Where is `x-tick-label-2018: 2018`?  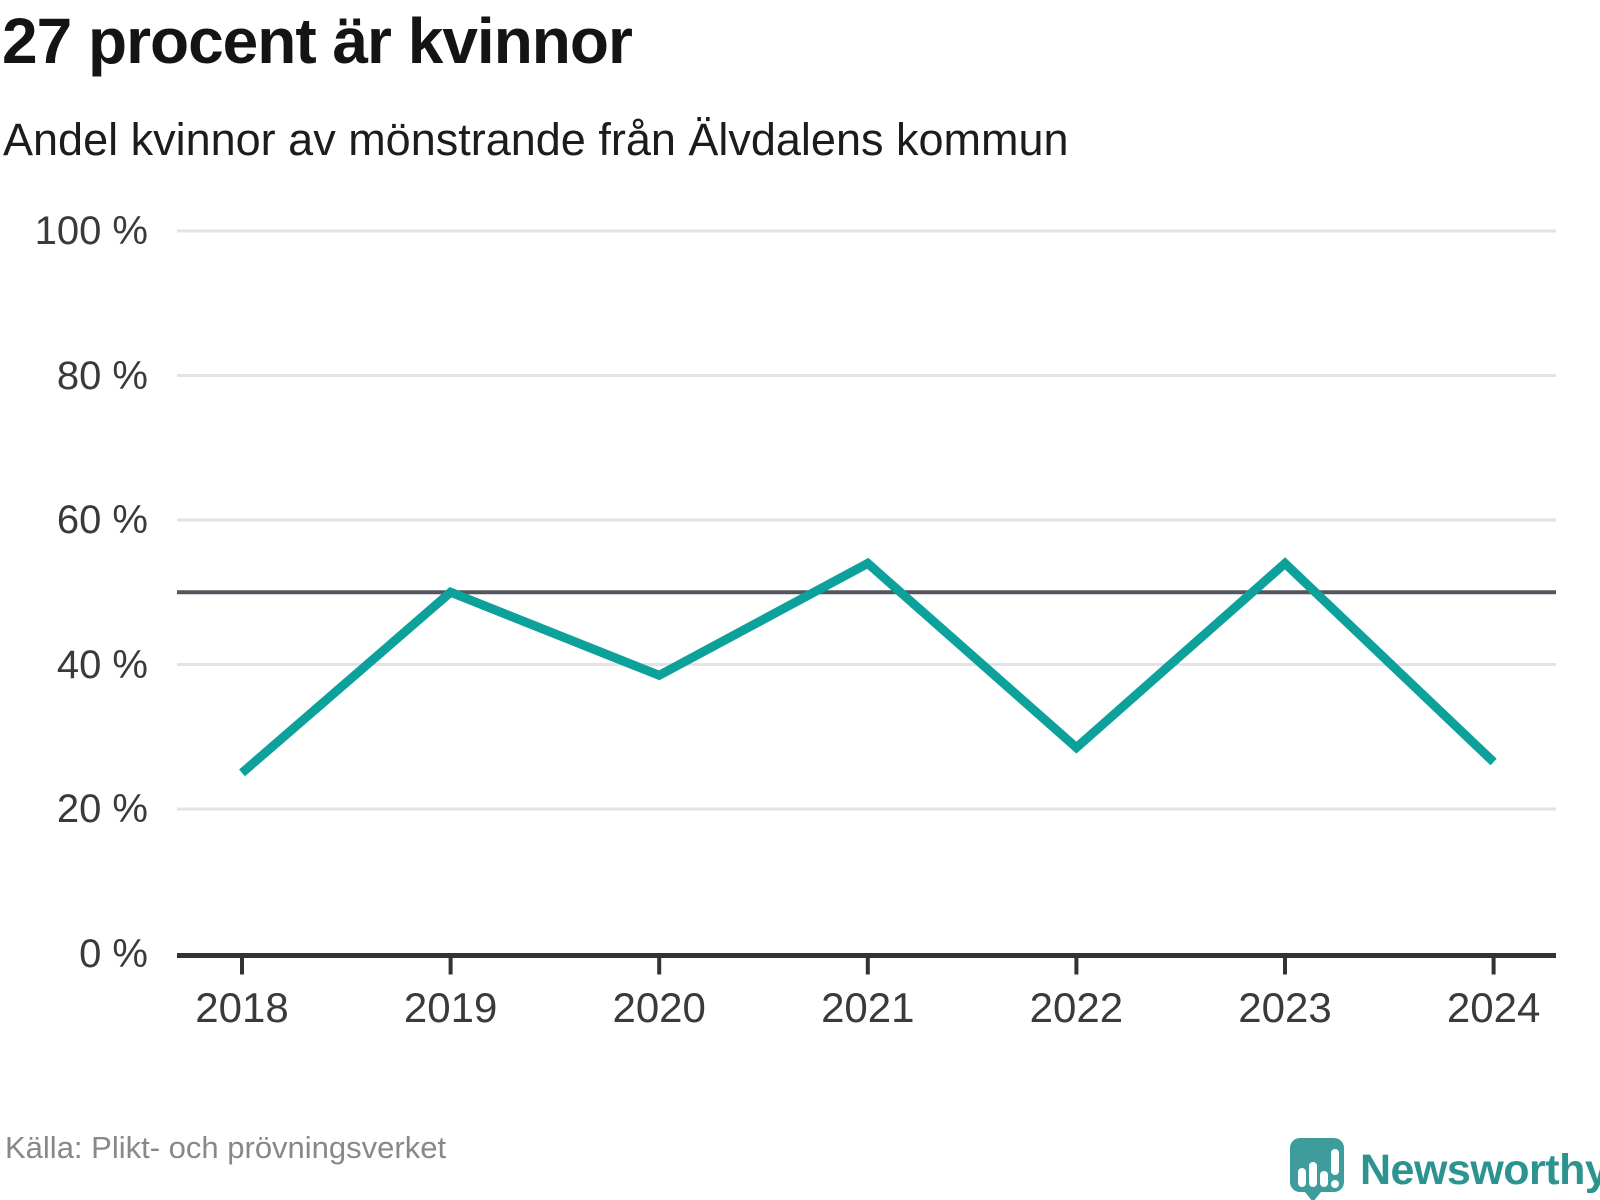 x-tick-label-2018: 2018 is located at coordinates (242, 1007).